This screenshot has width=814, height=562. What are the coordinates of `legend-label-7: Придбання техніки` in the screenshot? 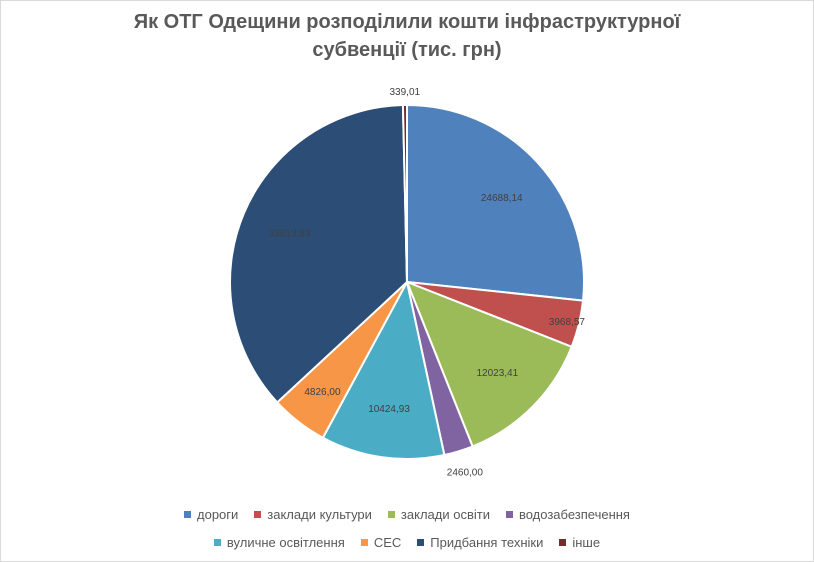 It's located at (487, 542).